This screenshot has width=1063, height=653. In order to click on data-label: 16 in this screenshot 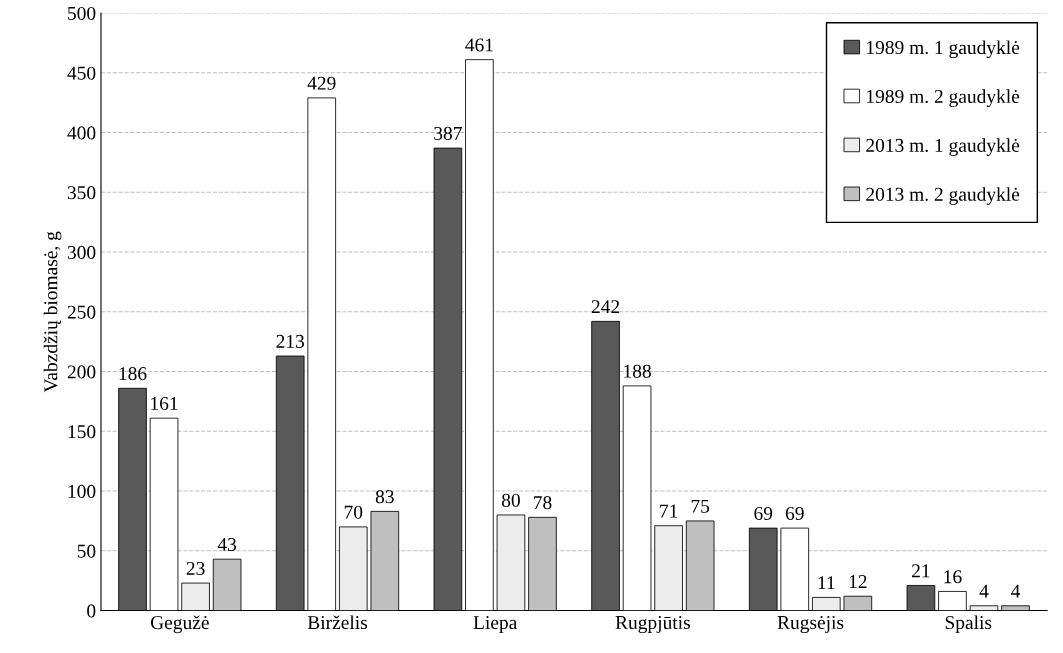, I will do `click(953, 577)`.